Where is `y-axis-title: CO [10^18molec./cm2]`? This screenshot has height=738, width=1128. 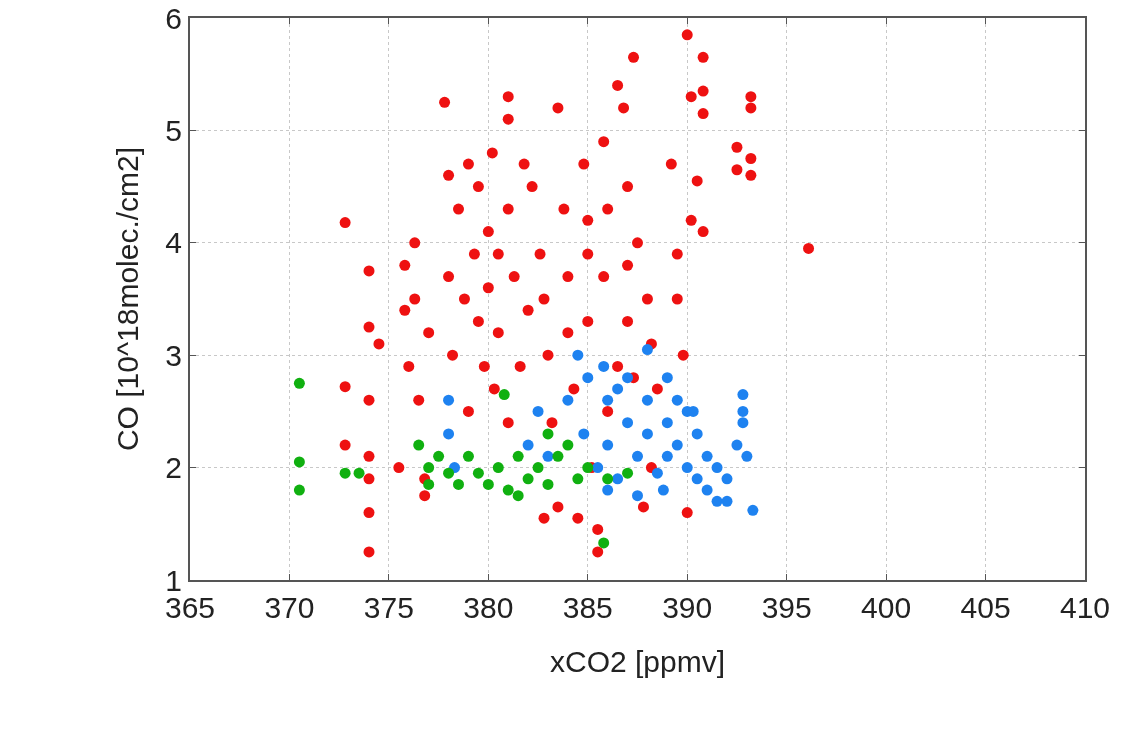
y-axis-title: CO [10^18molec./cm2] is located at coordinates (127, 299).